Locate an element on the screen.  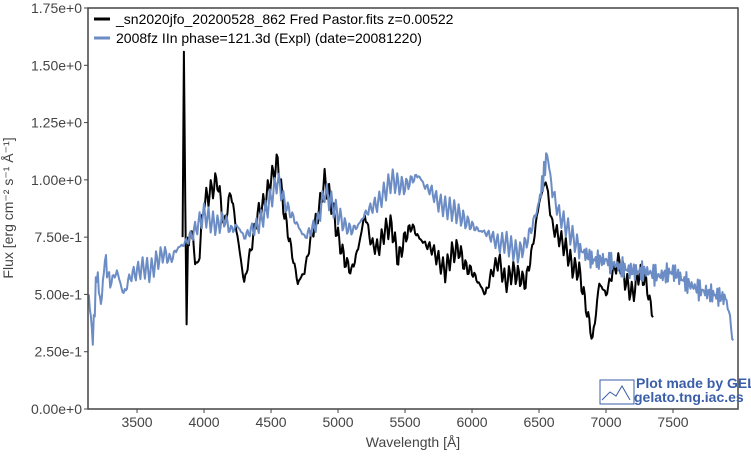
x-axis-label: Wavelength [Å] is located at coordinates (413, 442).